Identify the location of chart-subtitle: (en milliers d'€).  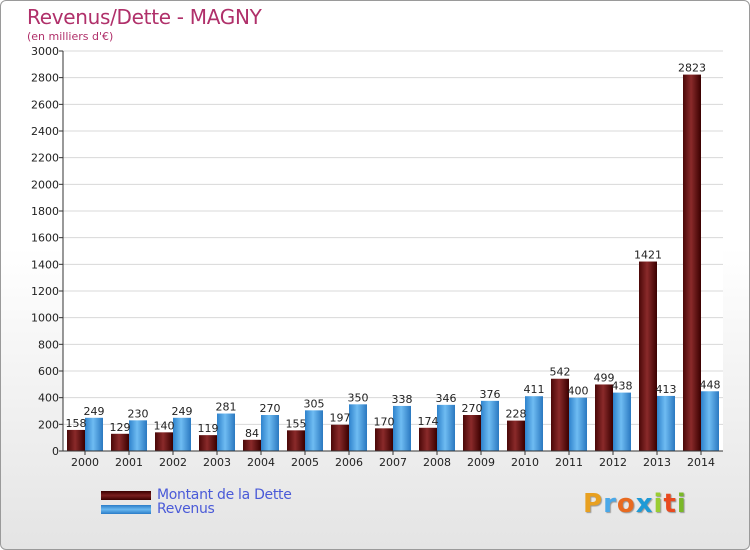
(70, 36).